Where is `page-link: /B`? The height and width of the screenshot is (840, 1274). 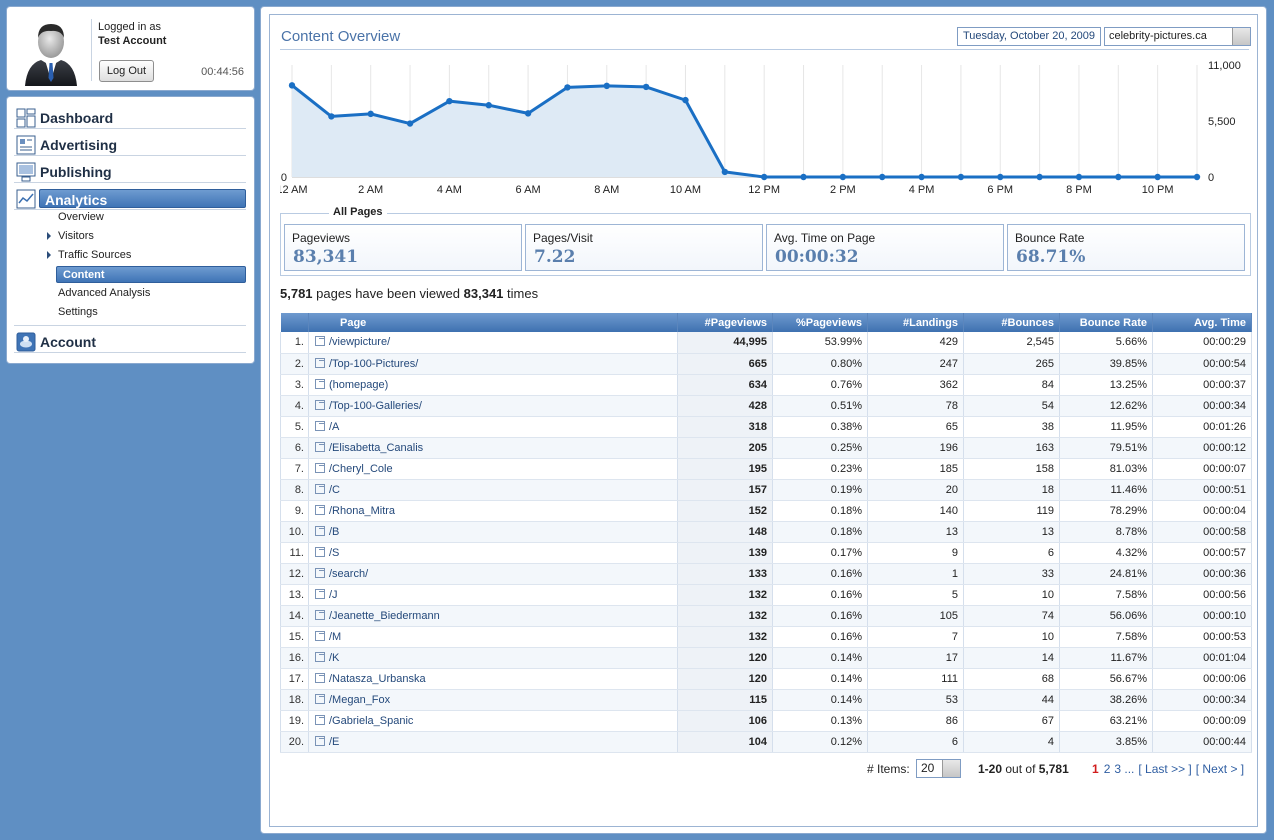 page-link: /B is located at coordinates (493, 532).